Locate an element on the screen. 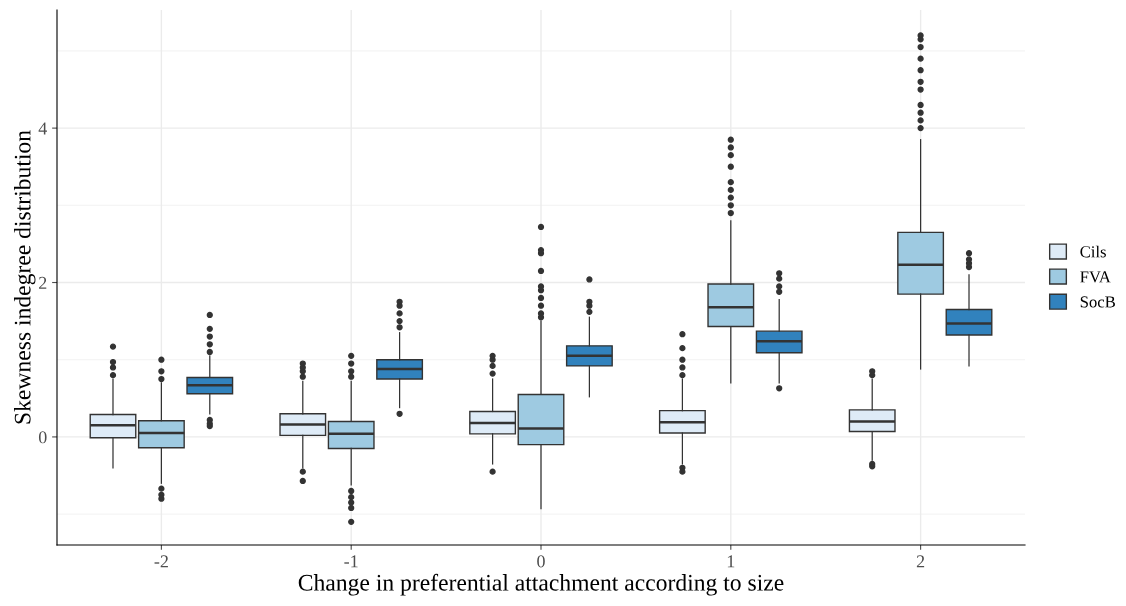 The height and width of the screenshot is (606, 1126). x-axis-title: Change in preferential attachment according to size is located at coordinates (541, 584).